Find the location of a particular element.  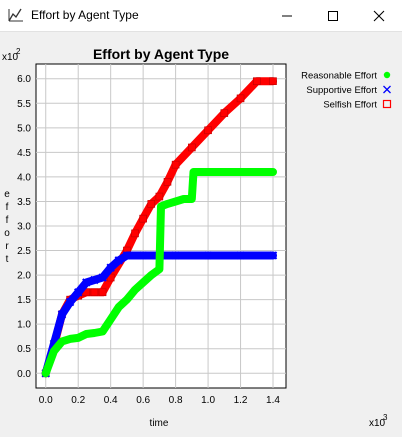

y-tick-label: 1.5 is located at coordinates (24, 300).